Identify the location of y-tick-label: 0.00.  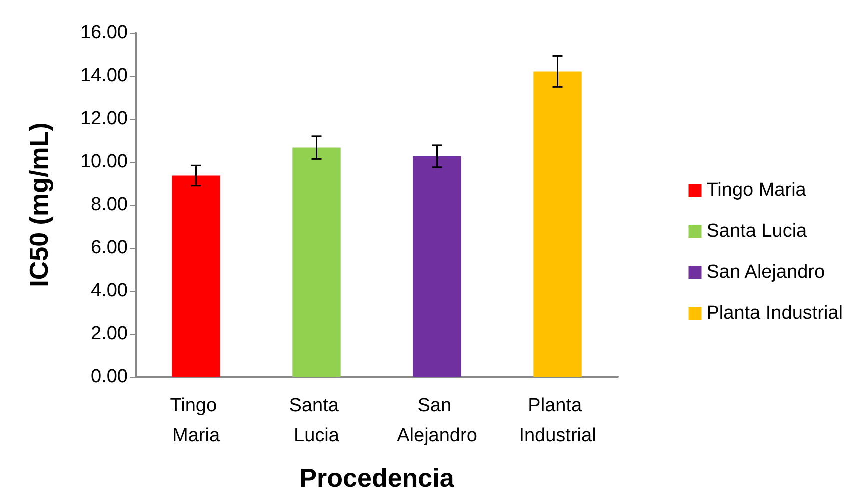
(109, 377).